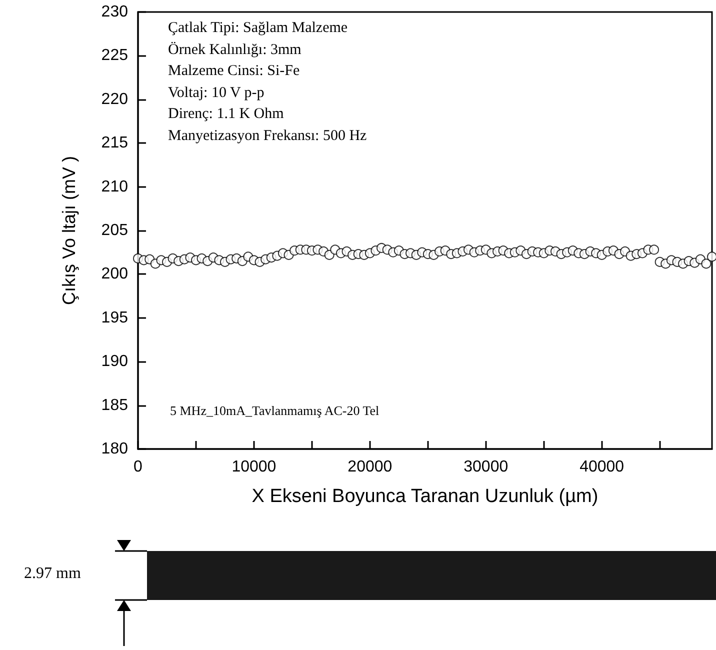  I want to click on annotation: Malzeme Cinsi: Si-Fe, so click(234, 71).